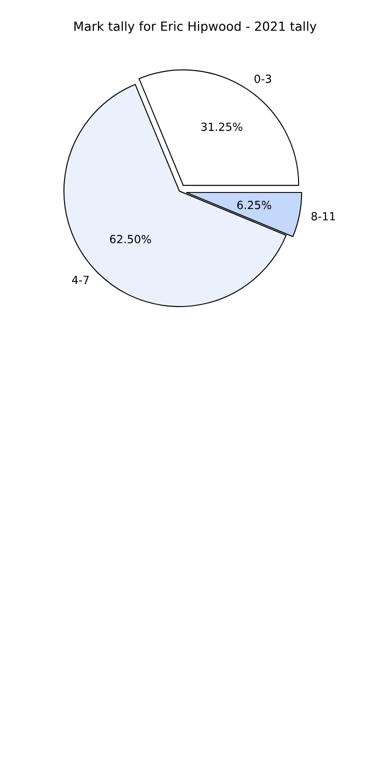 This screenshot has height=780, width=390. What do you see at coordinates (130, 239) in the screenshot?
I see `data-label: 62.50%` at bounding box center [130, 239].